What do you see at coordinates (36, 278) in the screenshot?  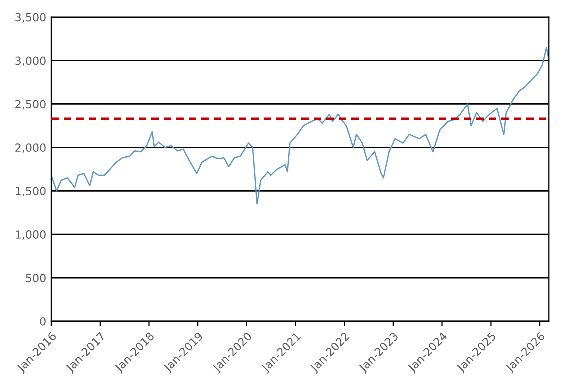 I see `y-tick-label: 500` at bounding box center [36, 278].